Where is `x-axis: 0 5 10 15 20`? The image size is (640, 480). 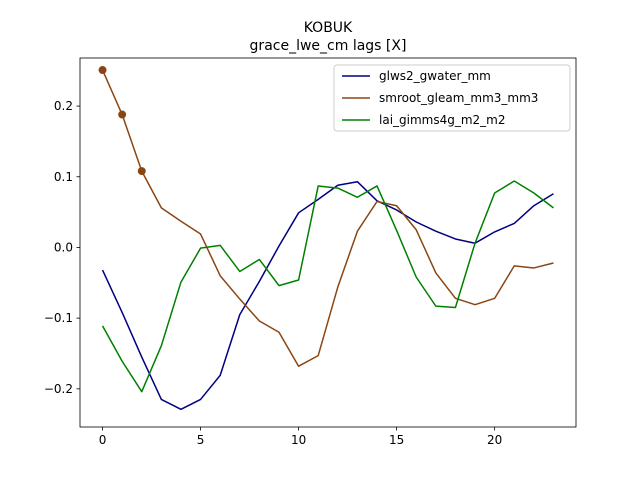 x-axis: 0 5 10 15 20 is located at coordinates (300, 437).